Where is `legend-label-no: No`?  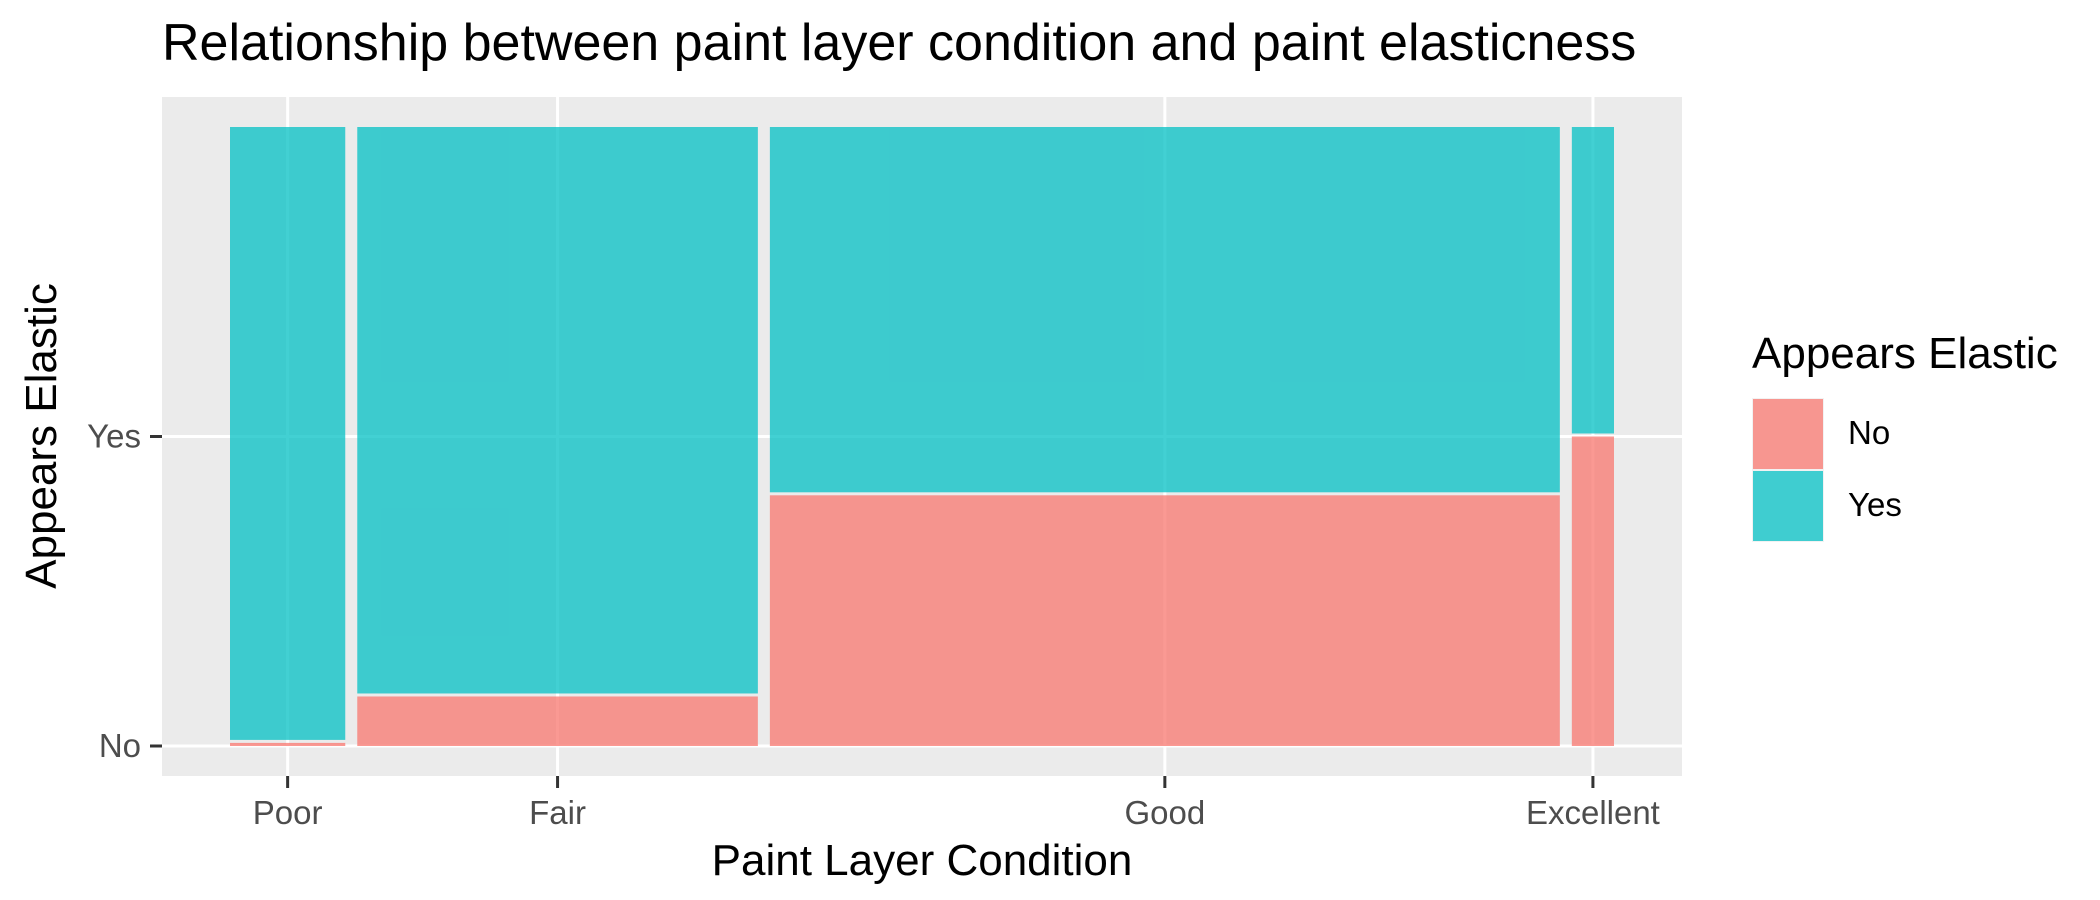 legend-label-no: No is located at coordinates (1869, 432).